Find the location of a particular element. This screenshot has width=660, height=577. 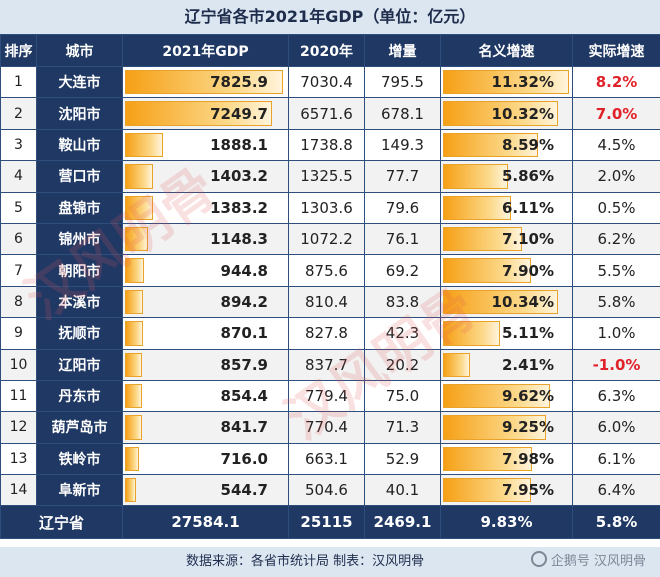

gdp2020-cell: 1072.2 is located at coordinates (326, 239).